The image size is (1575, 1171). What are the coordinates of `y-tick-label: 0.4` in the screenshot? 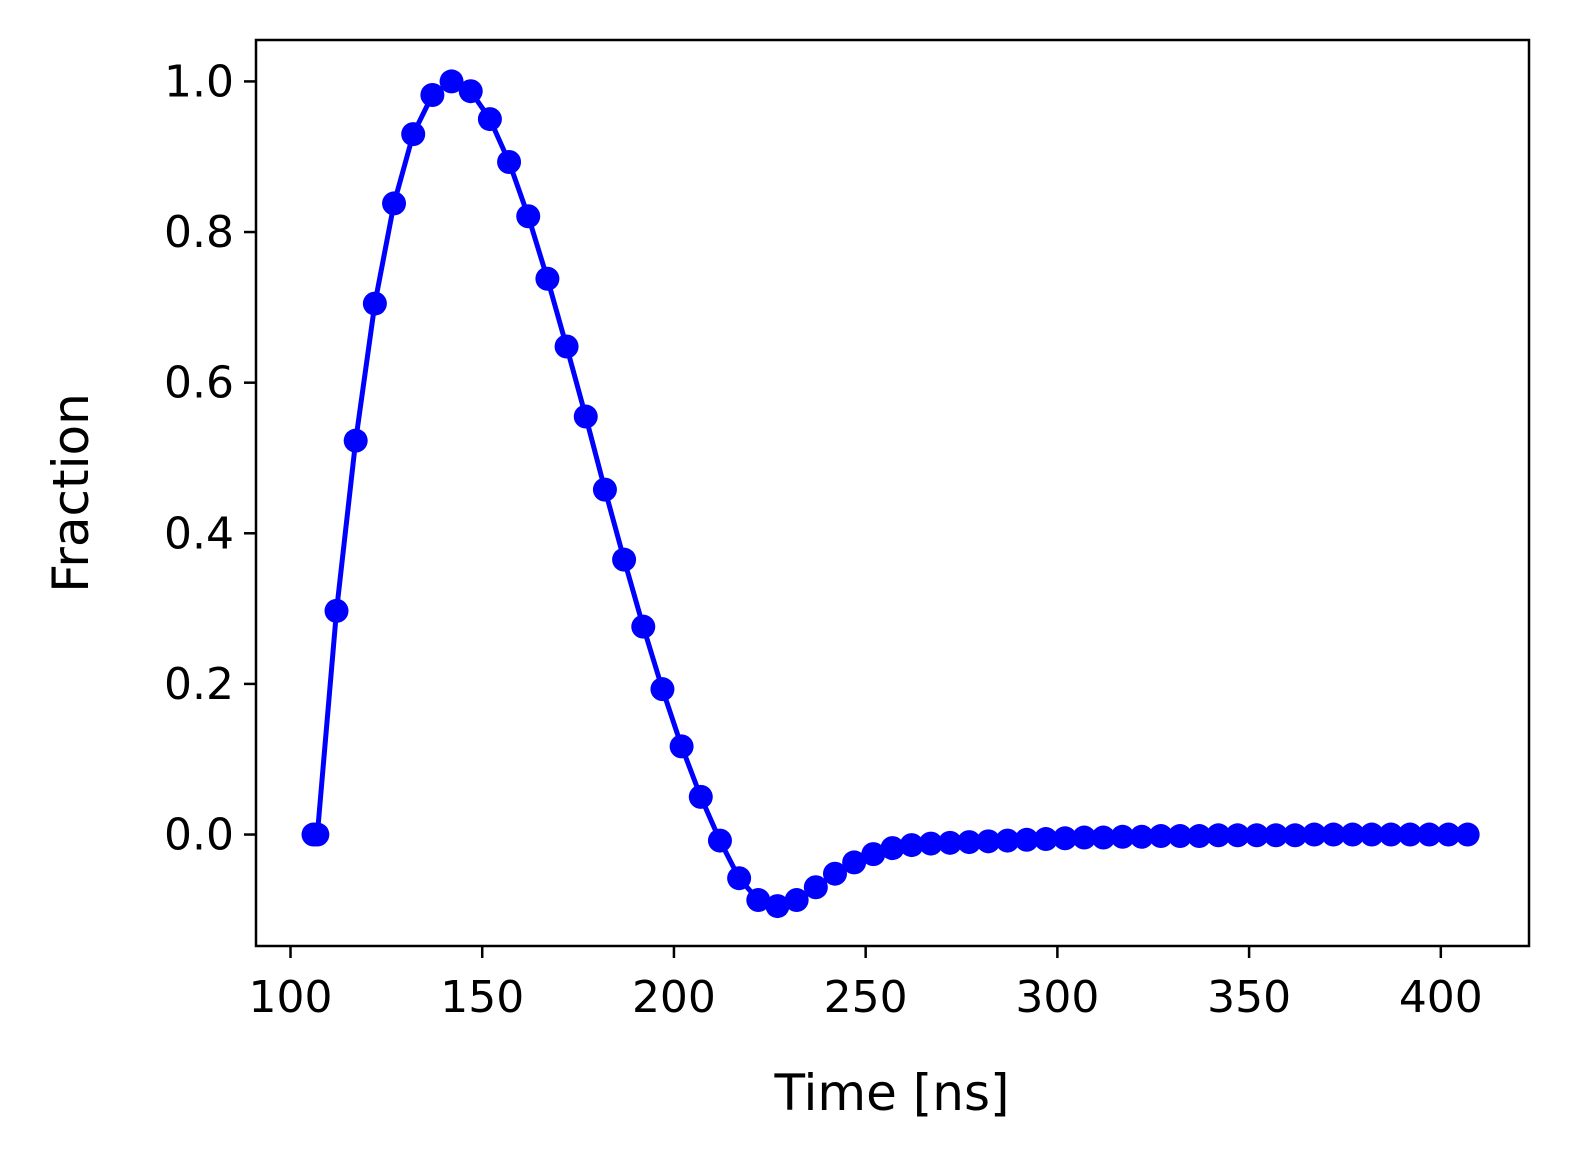 It's located at (199, 533).